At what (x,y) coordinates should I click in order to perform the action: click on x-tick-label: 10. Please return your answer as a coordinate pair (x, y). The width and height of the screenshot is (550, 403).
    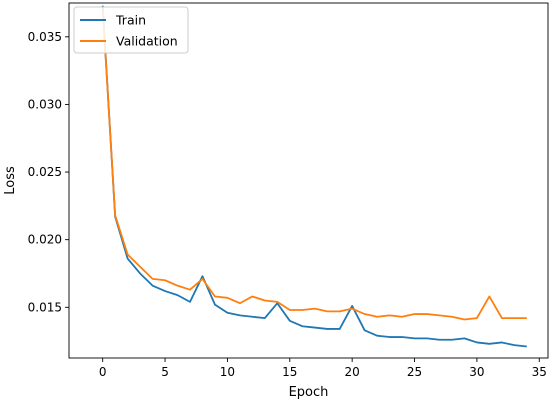
    Looking at the image, I should click on (227, 372).